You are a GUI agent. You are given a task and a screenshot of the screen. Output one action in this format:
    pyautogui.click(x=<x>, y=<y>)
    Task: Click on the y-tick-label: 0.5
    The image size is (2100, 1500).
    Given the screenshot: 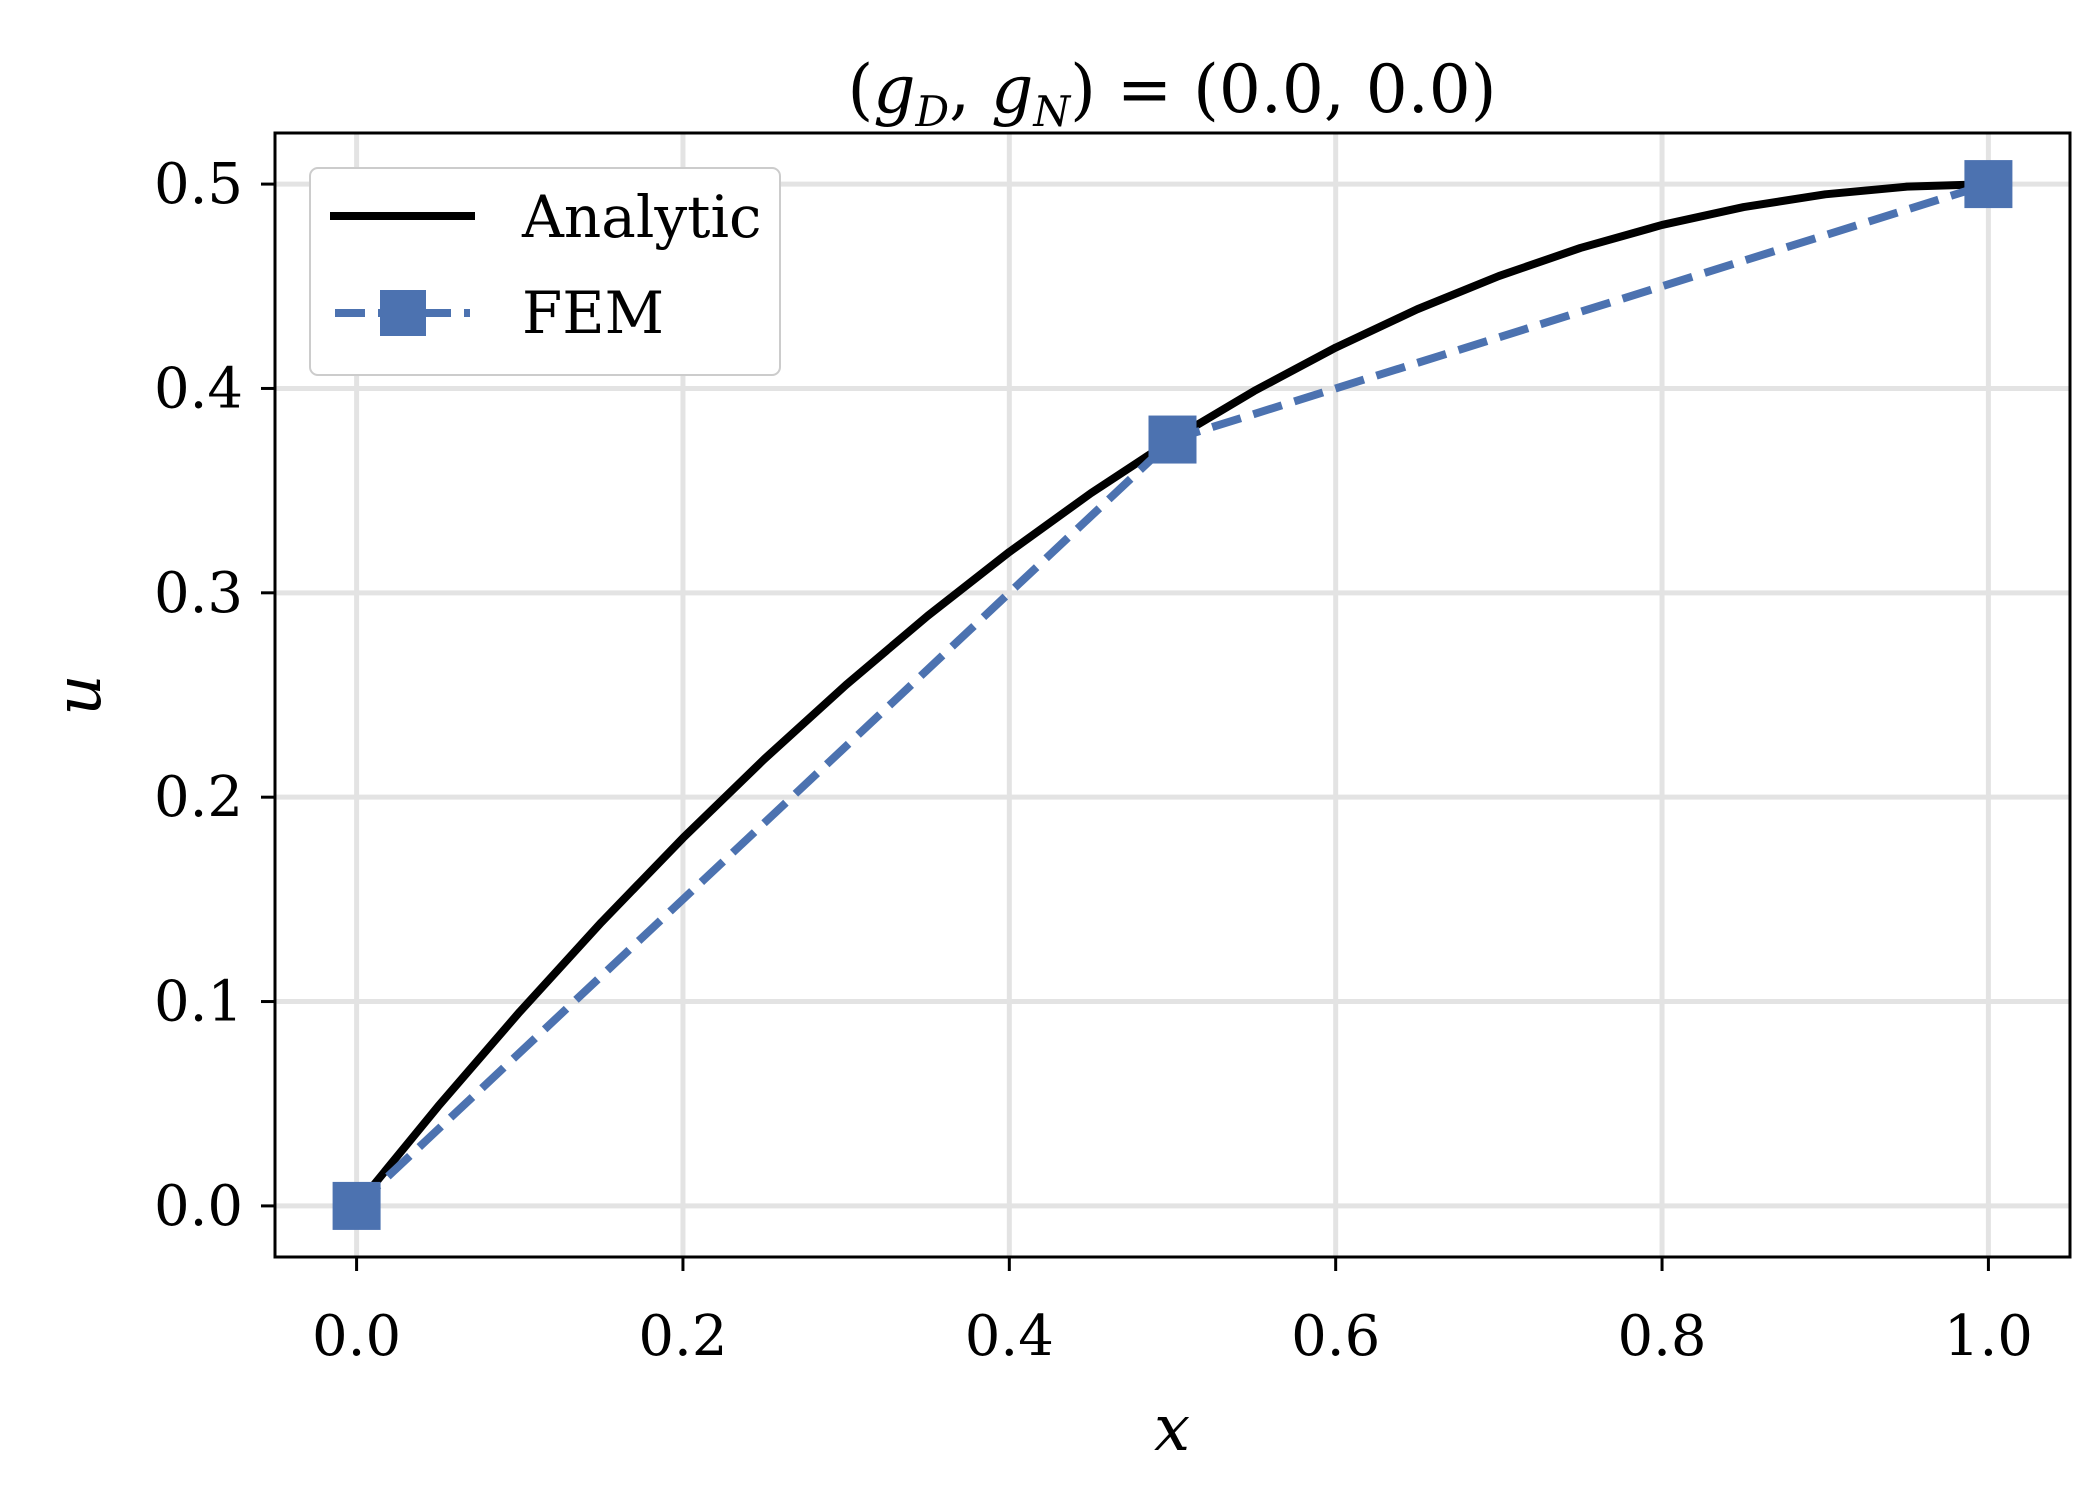 What is the action you would take?
    pyautogui.click(x=198, y=184)
    